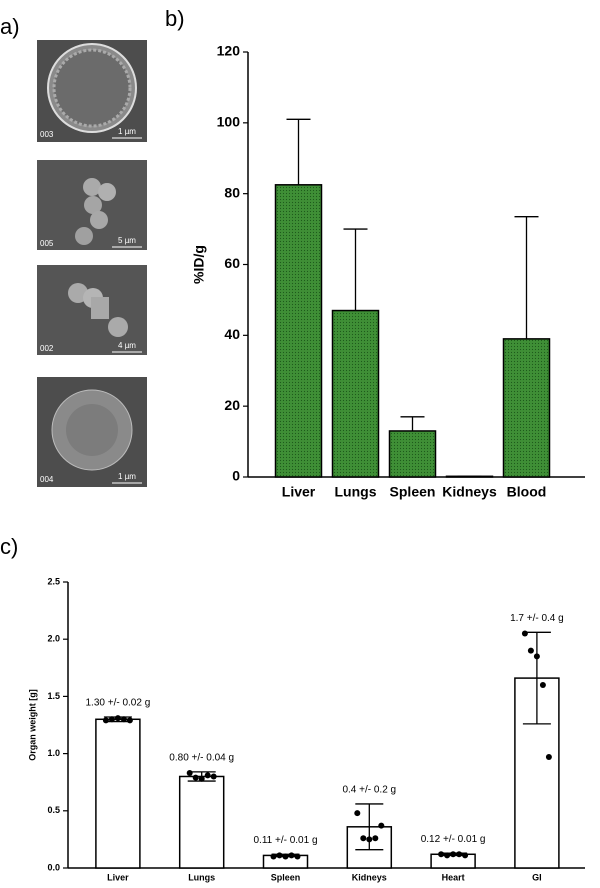  I want to click on value-label: 0.4 +/- 0.2 g, so click(369, 790).